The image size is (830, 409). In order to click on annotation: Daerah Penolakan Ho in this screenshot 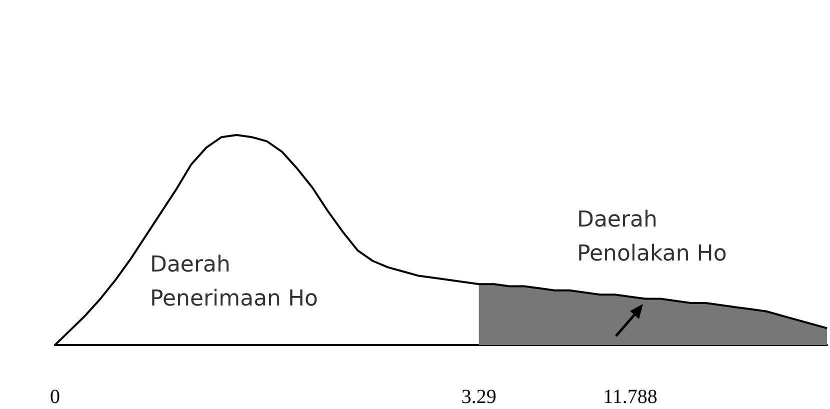, I will do `click(652, 237)`.